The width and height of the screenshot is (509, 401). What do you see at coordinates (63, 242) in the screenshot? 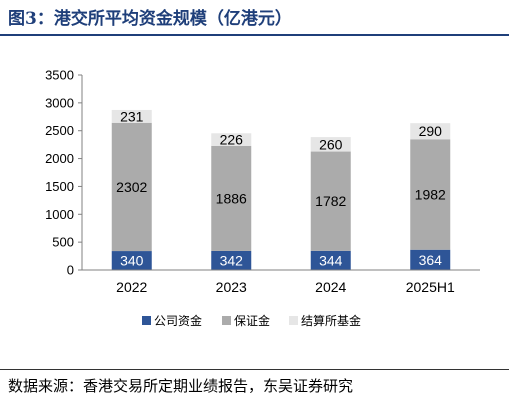
I see `y-tick-label: 500` at bounding box center [63, 242].